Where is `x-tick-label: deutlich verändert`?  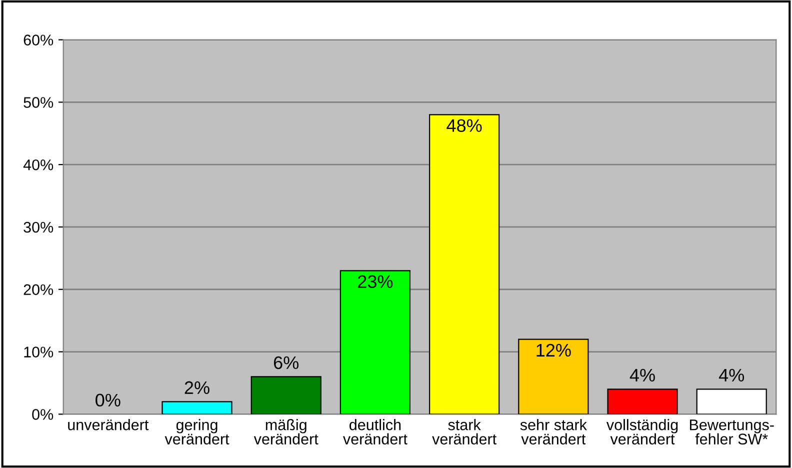
x-tick-label: deutlich verändert is located at coordinates (375, 432).